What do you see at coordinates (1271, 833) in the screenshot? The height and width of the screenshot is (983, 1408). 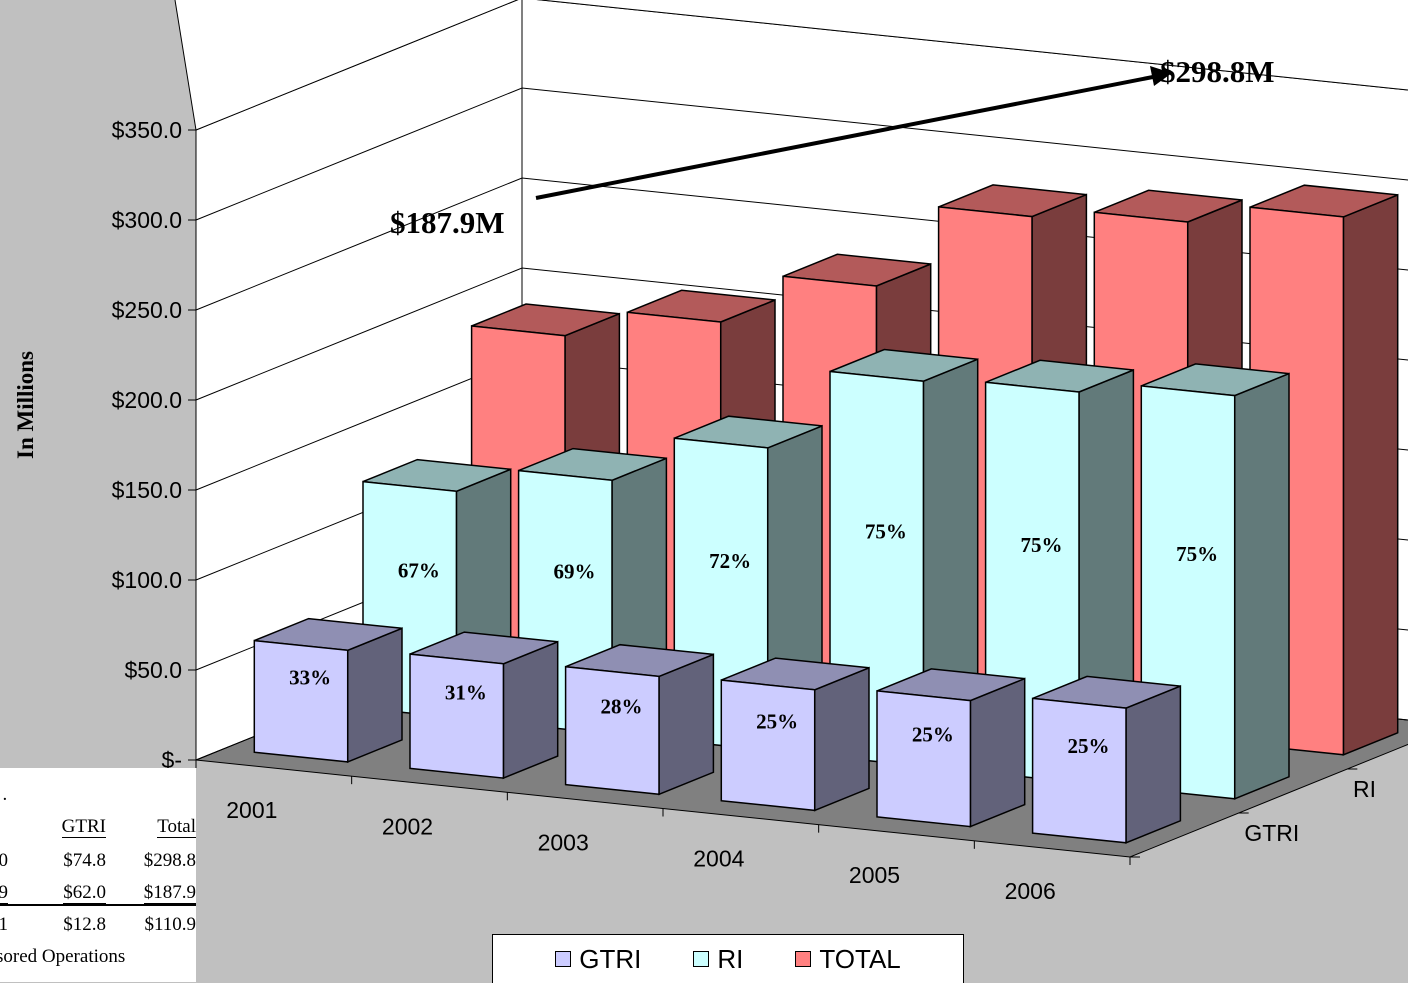 I see `depth-label: GTRI` at bounding box center [1271, 833].